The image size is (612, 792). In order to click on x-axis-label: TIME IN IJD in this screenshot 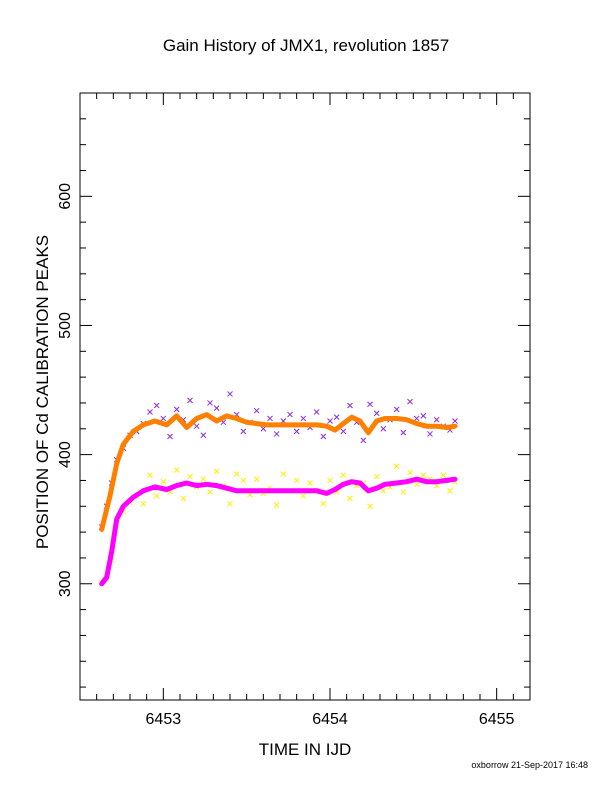, I will do `click(305, 749)`.